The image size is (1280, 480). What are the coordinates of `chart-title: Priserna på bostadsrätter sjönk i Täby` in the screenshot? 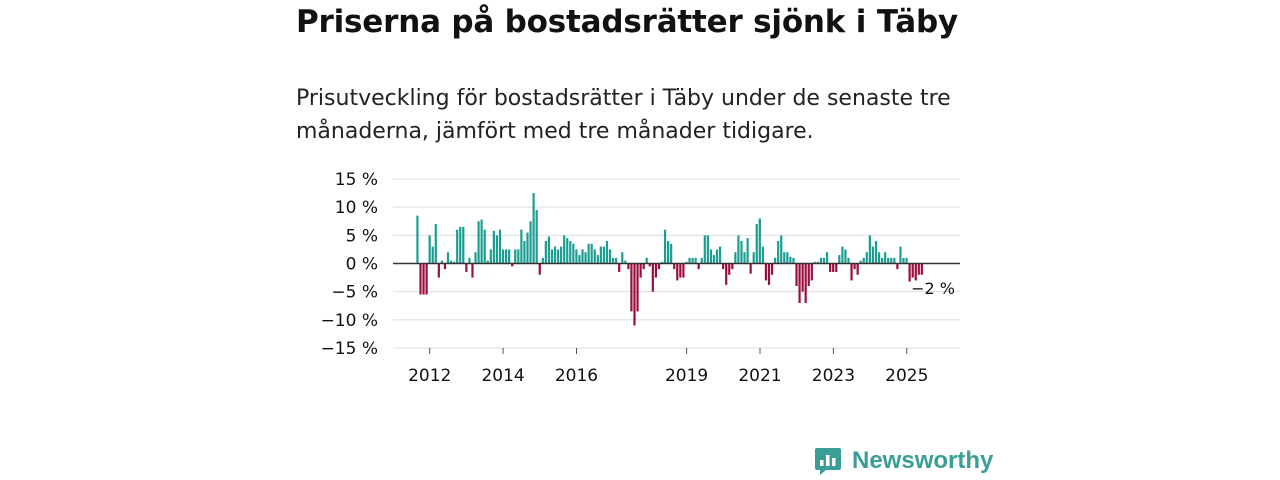 It's located at (627, 22).